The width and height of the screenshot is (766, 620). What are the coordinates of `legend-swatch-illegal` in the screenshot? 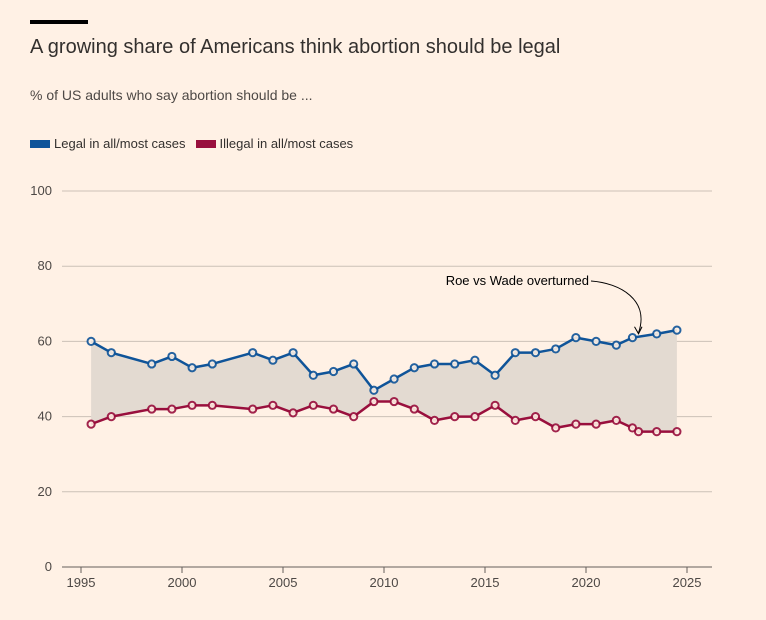 It's located at (205, 143).